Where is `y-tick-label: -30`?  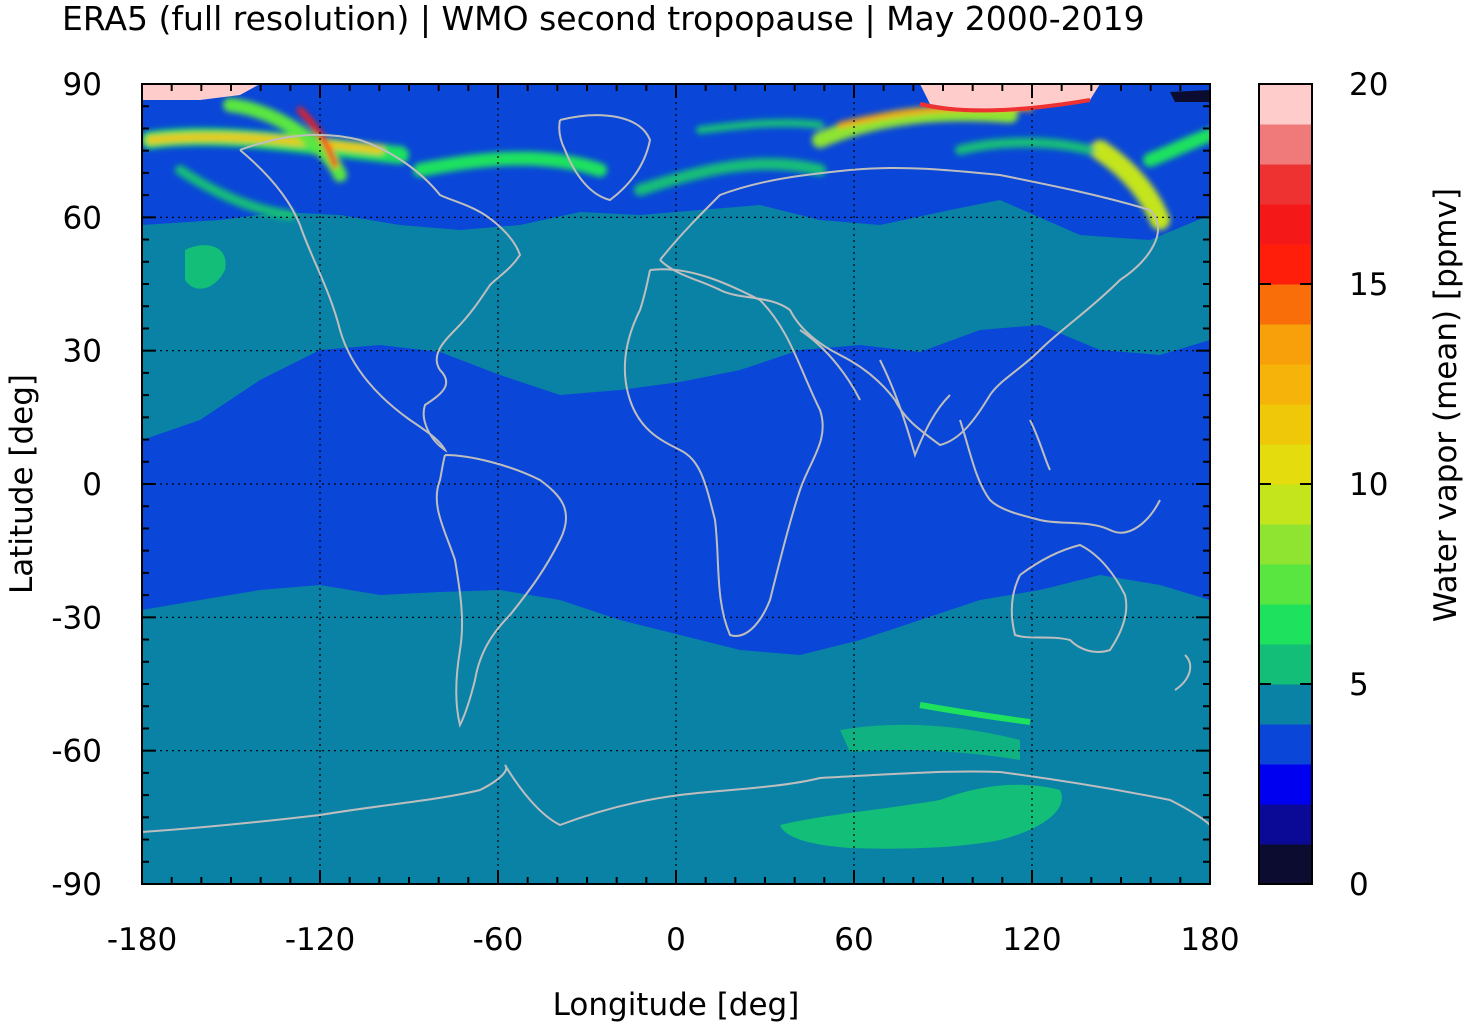 y-tick-label: -30 is located at coordinates (76, 618).